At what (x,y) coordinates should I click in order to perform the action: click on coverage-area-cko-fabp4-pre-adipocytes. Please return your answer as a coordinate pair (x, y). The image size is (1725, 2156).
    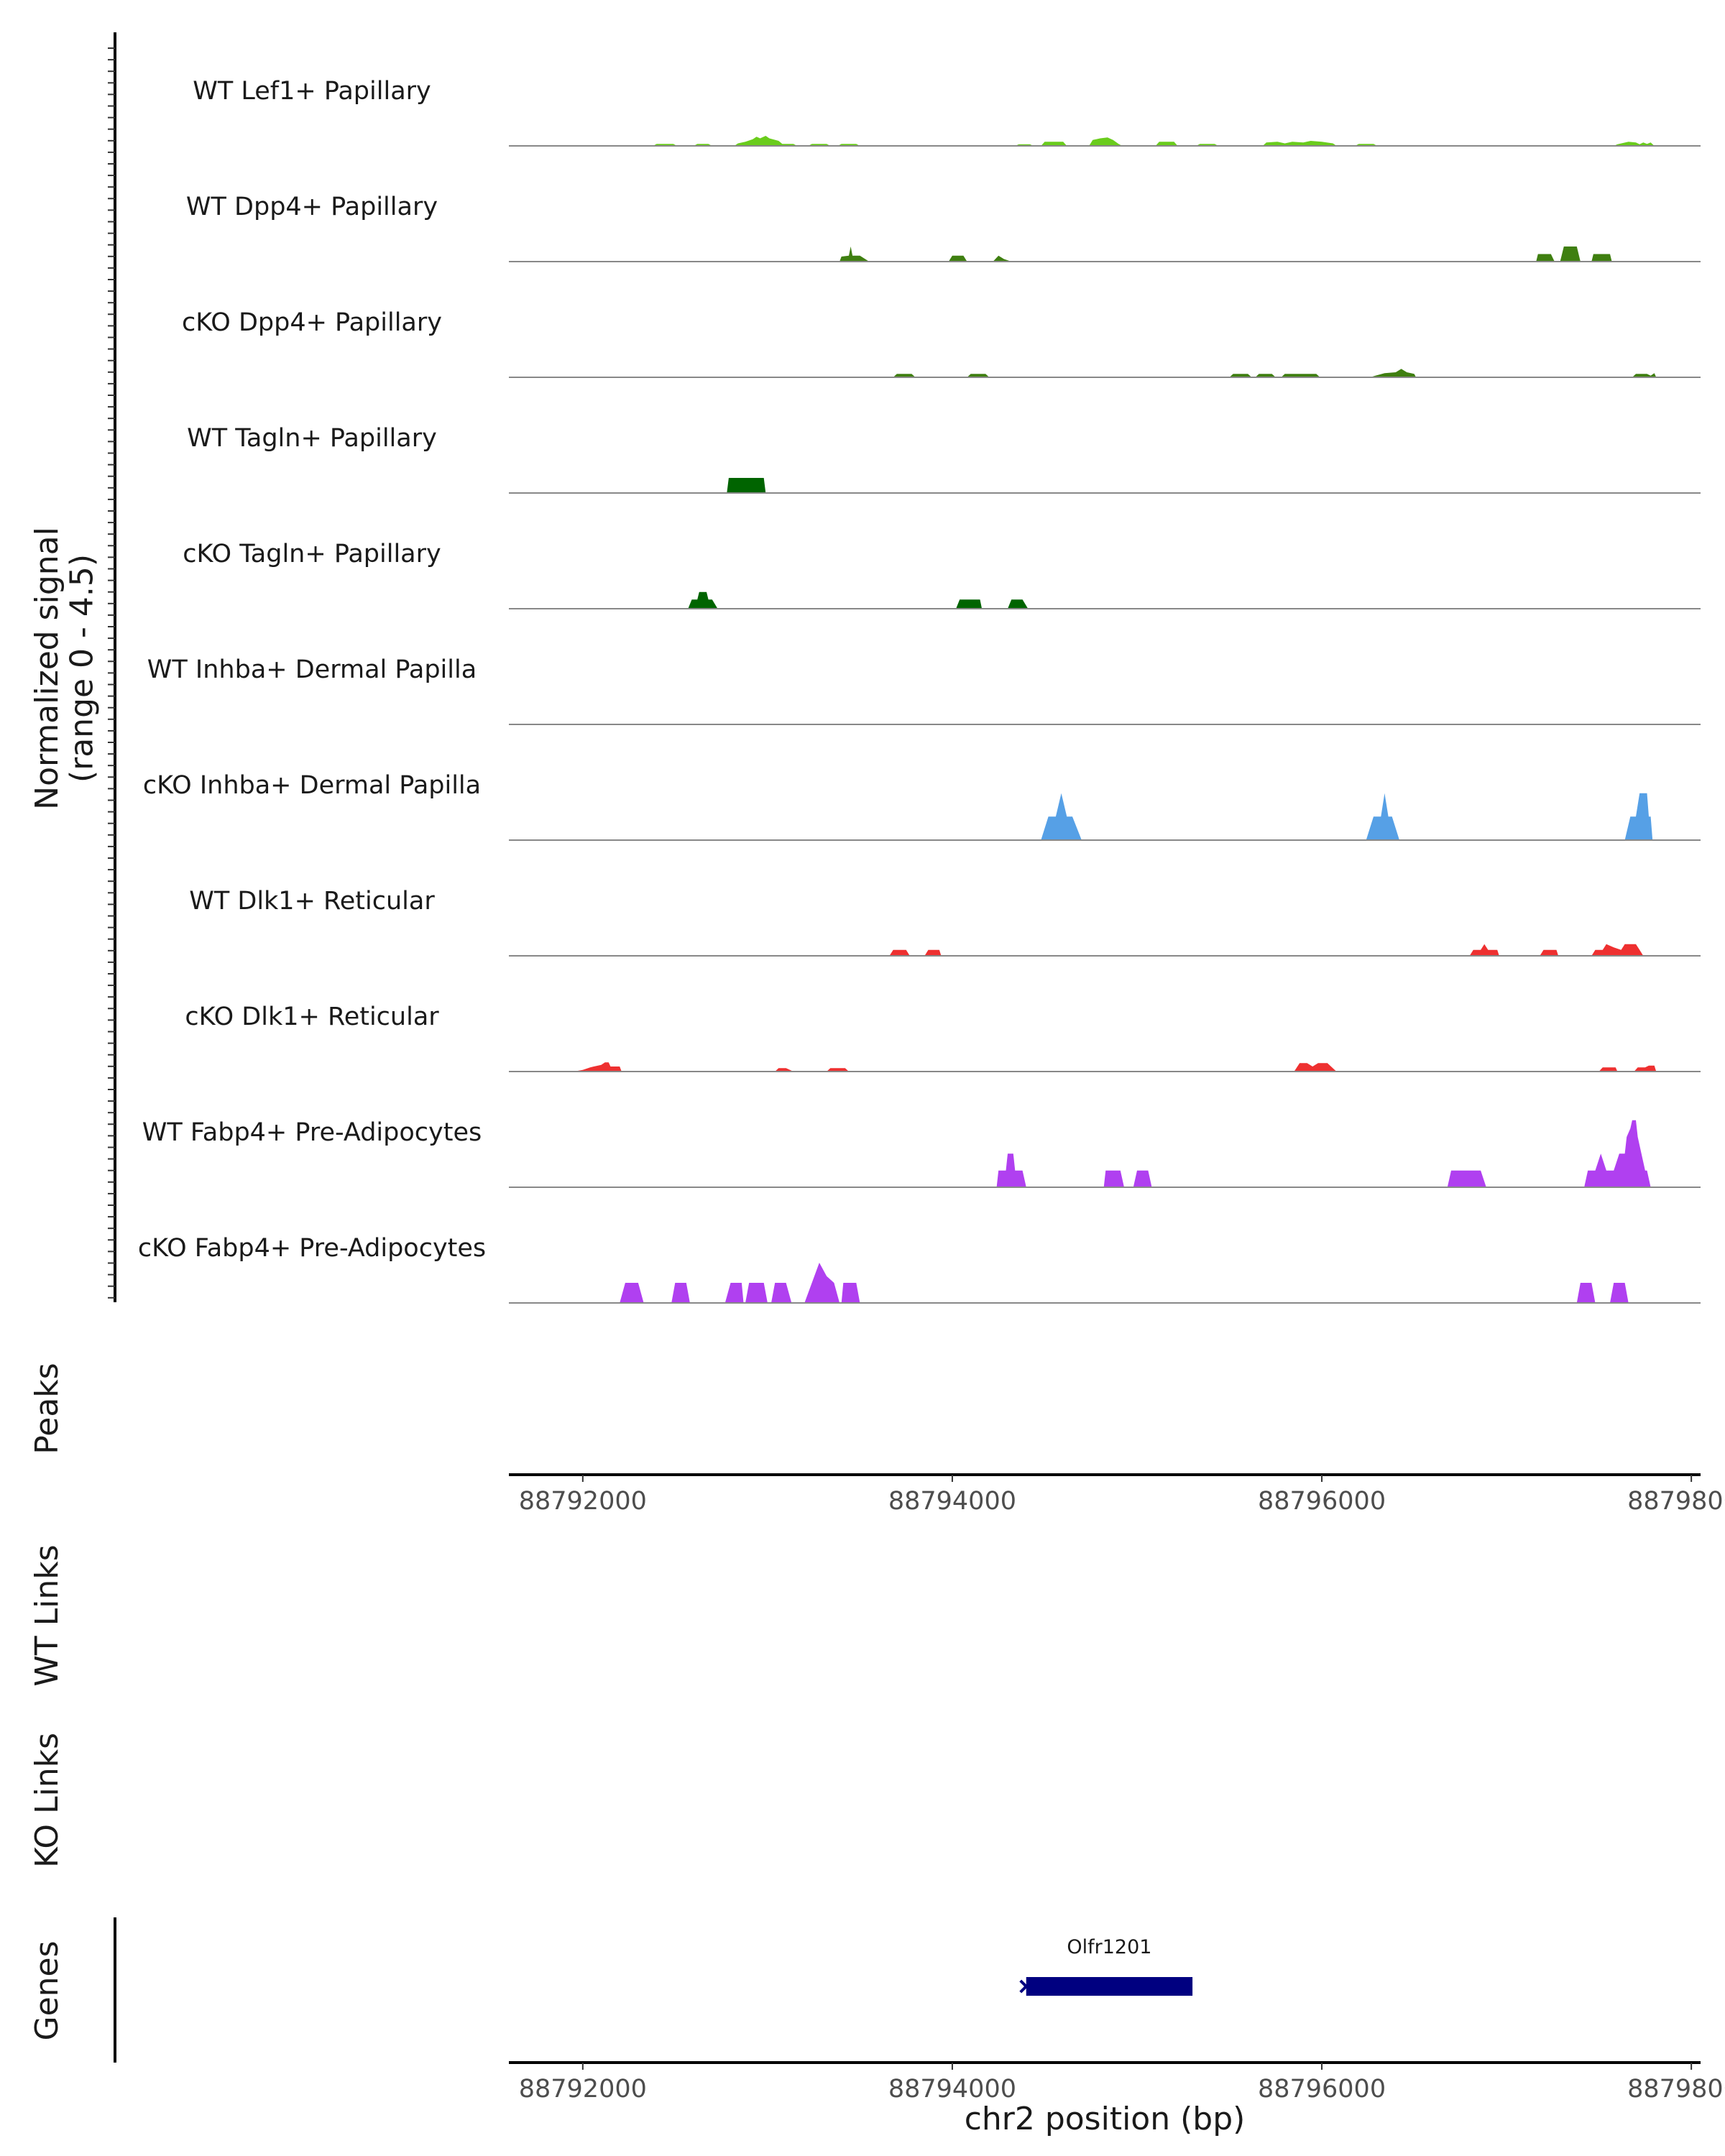
    Looking at the image, I should click on (1124, 1283).